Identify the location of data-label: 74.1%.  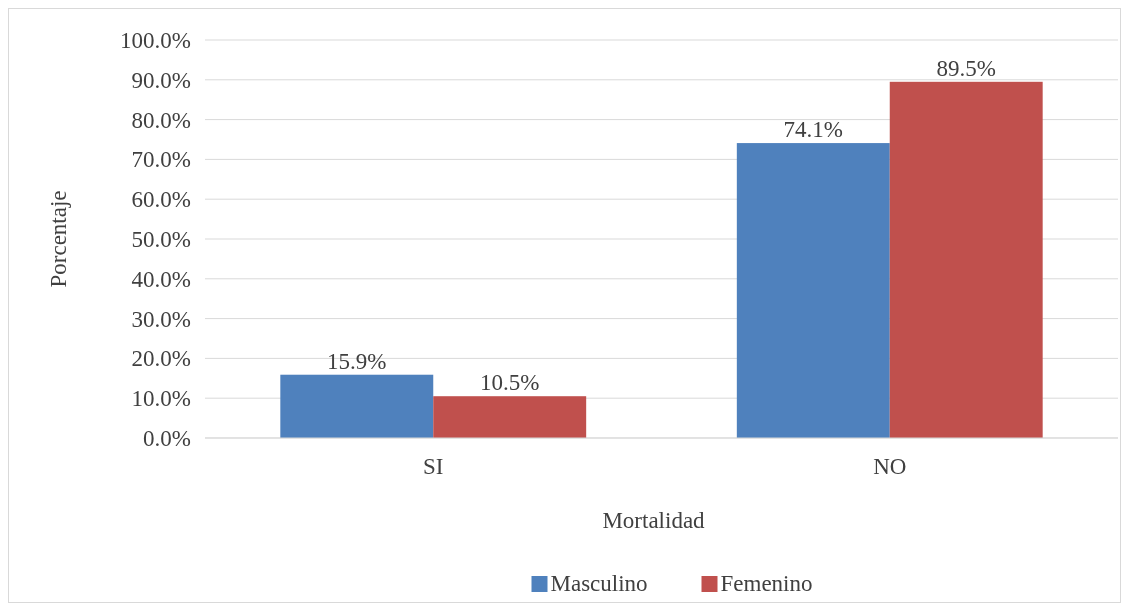
(813, 130).